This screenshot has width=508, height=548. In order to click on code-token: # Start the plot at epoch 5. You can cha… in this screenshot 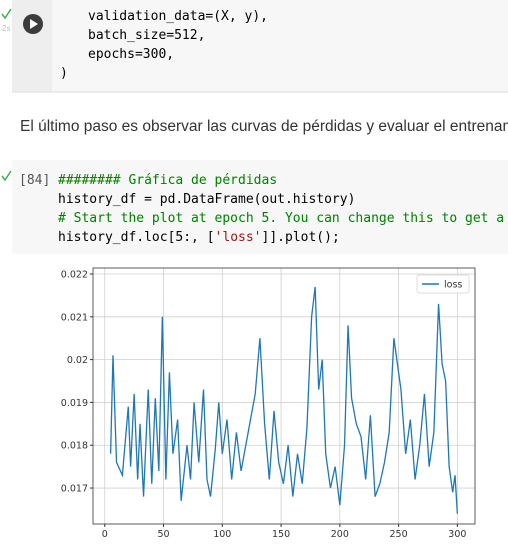, I will do `click(283, 218)`.